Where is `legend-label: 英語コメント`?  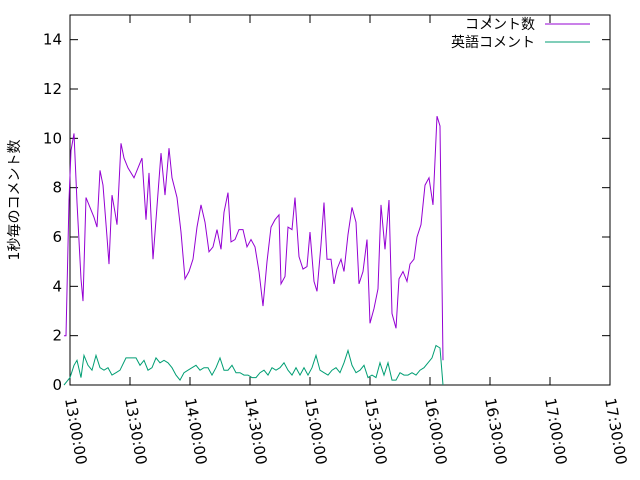
legend-label: 英語コメント is located at coordinates (493, 42).